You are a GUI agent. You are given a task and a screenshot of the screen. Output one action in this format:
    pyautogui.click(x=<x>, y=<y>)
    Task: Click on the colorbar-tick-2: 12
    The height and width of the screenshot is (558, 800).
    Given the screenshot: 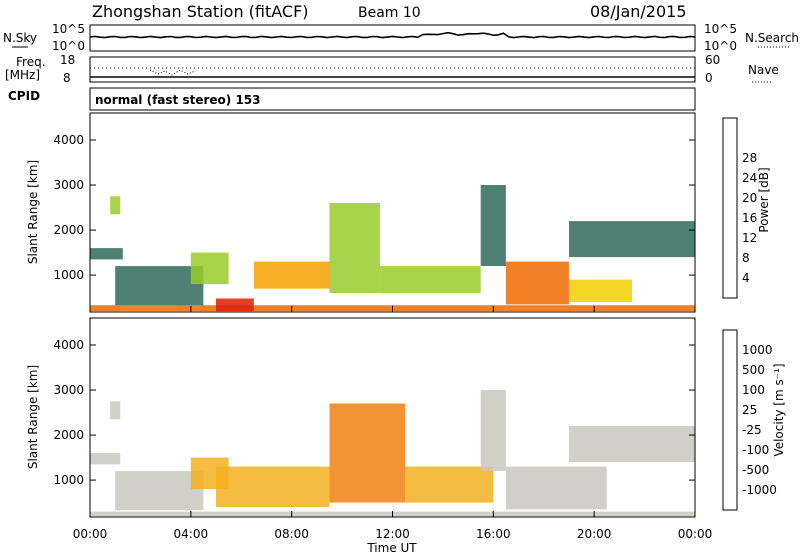 What is the action you would take?
    pyautogui.click(x=749, y=238)
    